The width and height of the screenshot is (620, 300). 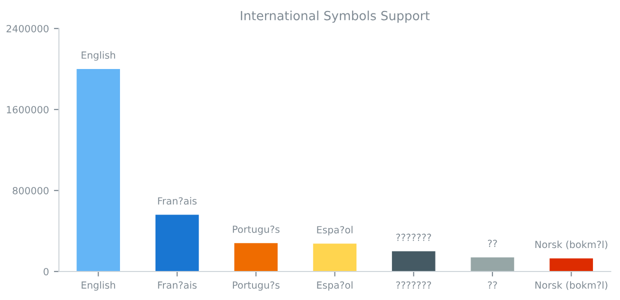 What do you see at coordinates (177, 201) in the screenshot?
I see `data-label: Fran?ais` at bounding box center [177, 201].